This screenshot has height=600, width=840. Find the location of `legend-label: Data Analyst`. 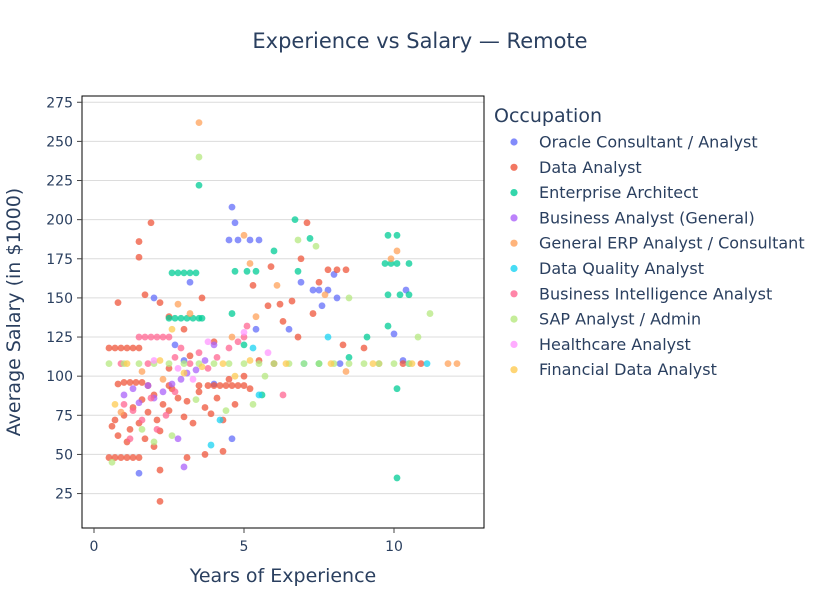

legend-label: Data Analyst is located at coordinates (590, 167).